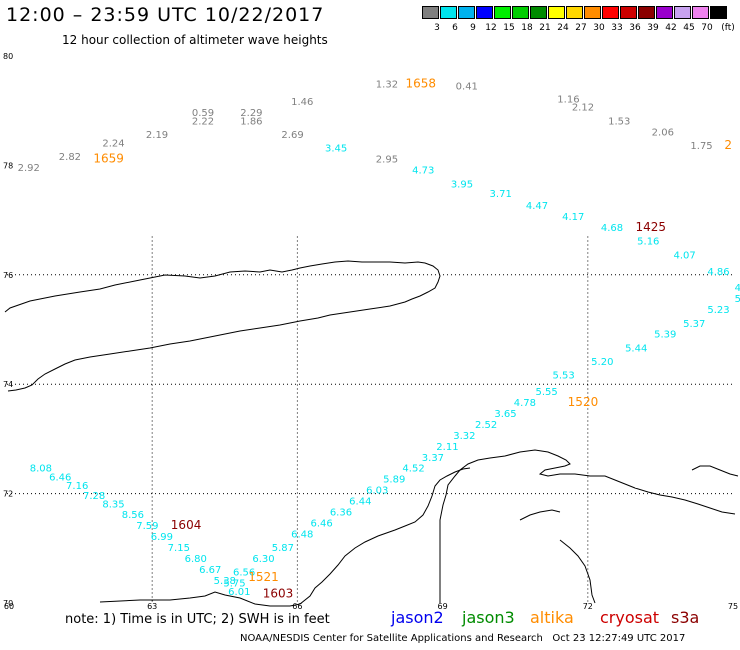 This screenshot has height=650, width=740. What do you see at coordinates (413, 469) in the screenshot?
I see `wave-height-reading: 4.52` at bounding box center [413, 469].